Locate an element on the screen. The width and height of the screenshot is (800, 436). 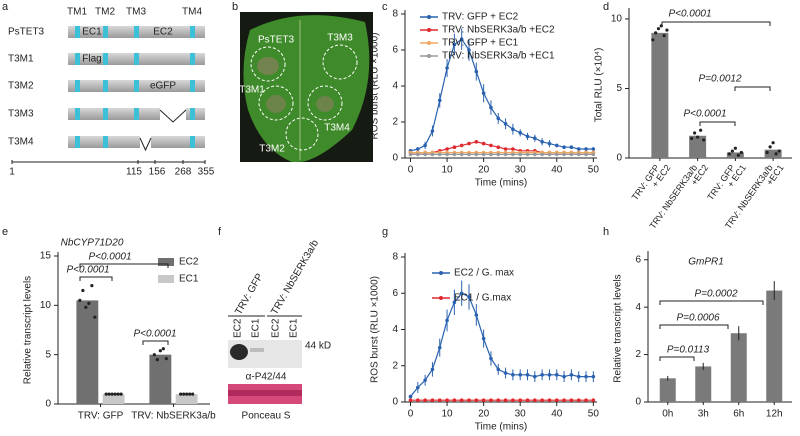
tm-label: TM1 is located at coordinates (77, 12).